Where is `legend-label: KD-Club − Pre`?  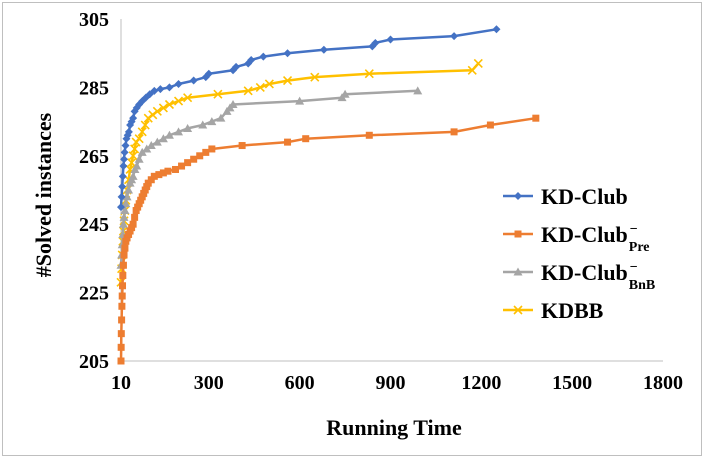 legend-label: KD-Club − Pre is located at coordinates (595, 238).